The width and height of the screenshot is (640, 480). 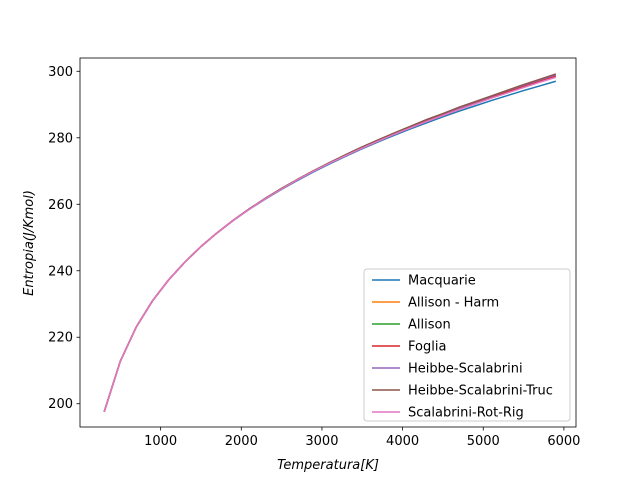 What do you see at coordinates (402, 441) in the screenshot?
I see `x-tick-label: 4000` at bounding box center [402, 441].